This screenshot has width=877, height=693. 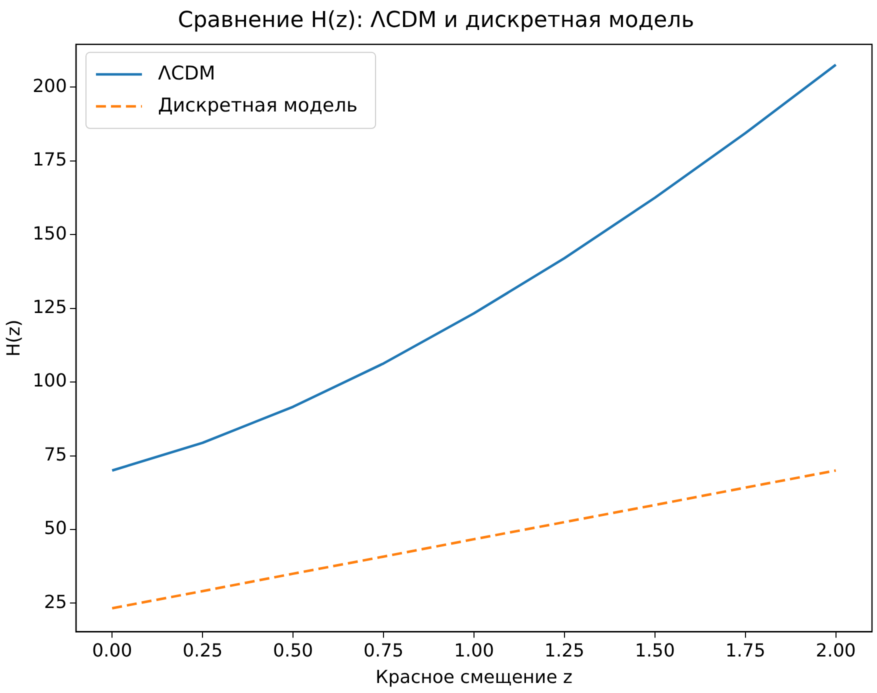 I want to click on x-tick-label: 1.75, so click(x=745, y=651).